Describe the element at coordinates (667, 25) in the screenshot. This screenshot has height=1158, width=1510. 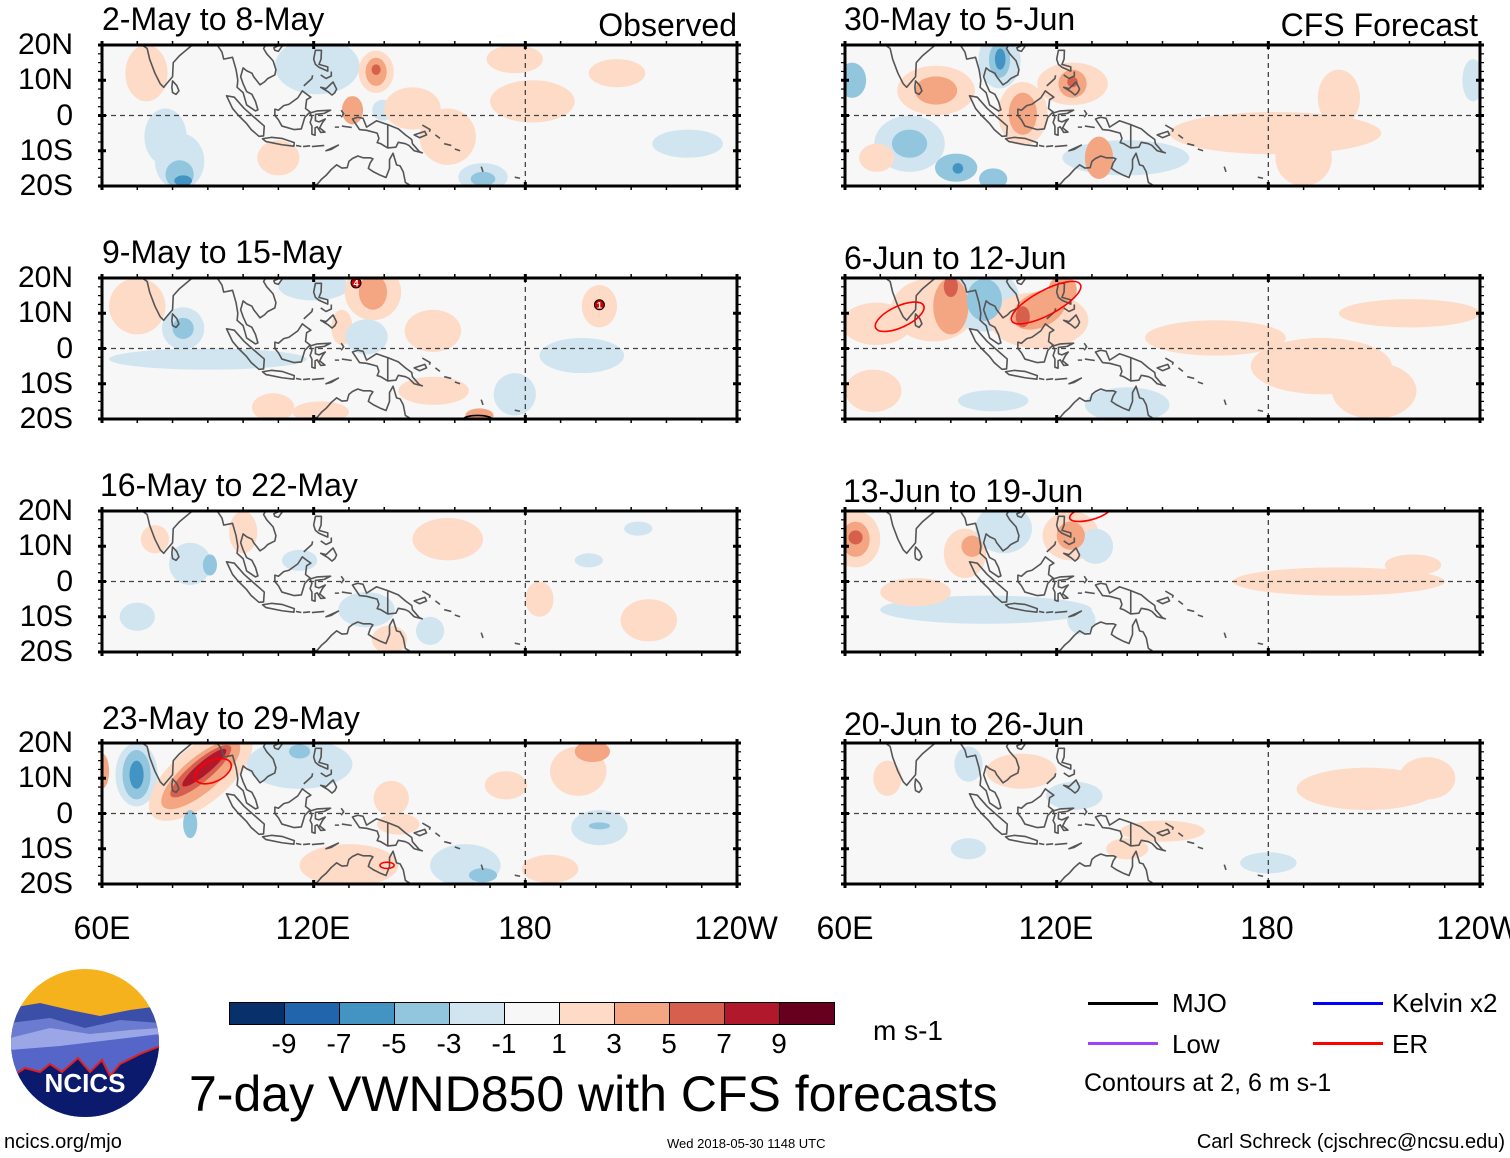
I see `observed-label: Observed` at that location.